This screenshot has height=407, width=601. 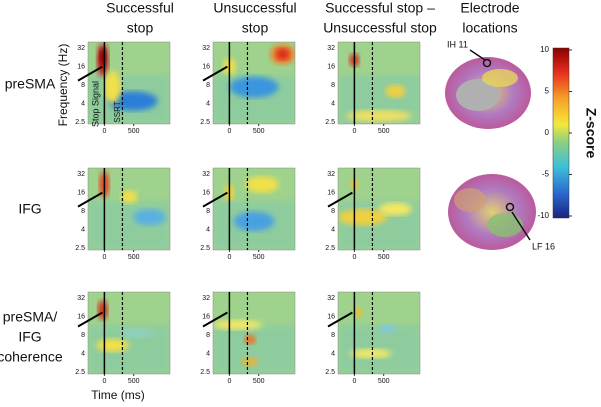 What do you see at coordinates (63, 85) in the screenshot?
I see `y-axis-label: Frequency (Hz)` at bounding box center [63, 85].